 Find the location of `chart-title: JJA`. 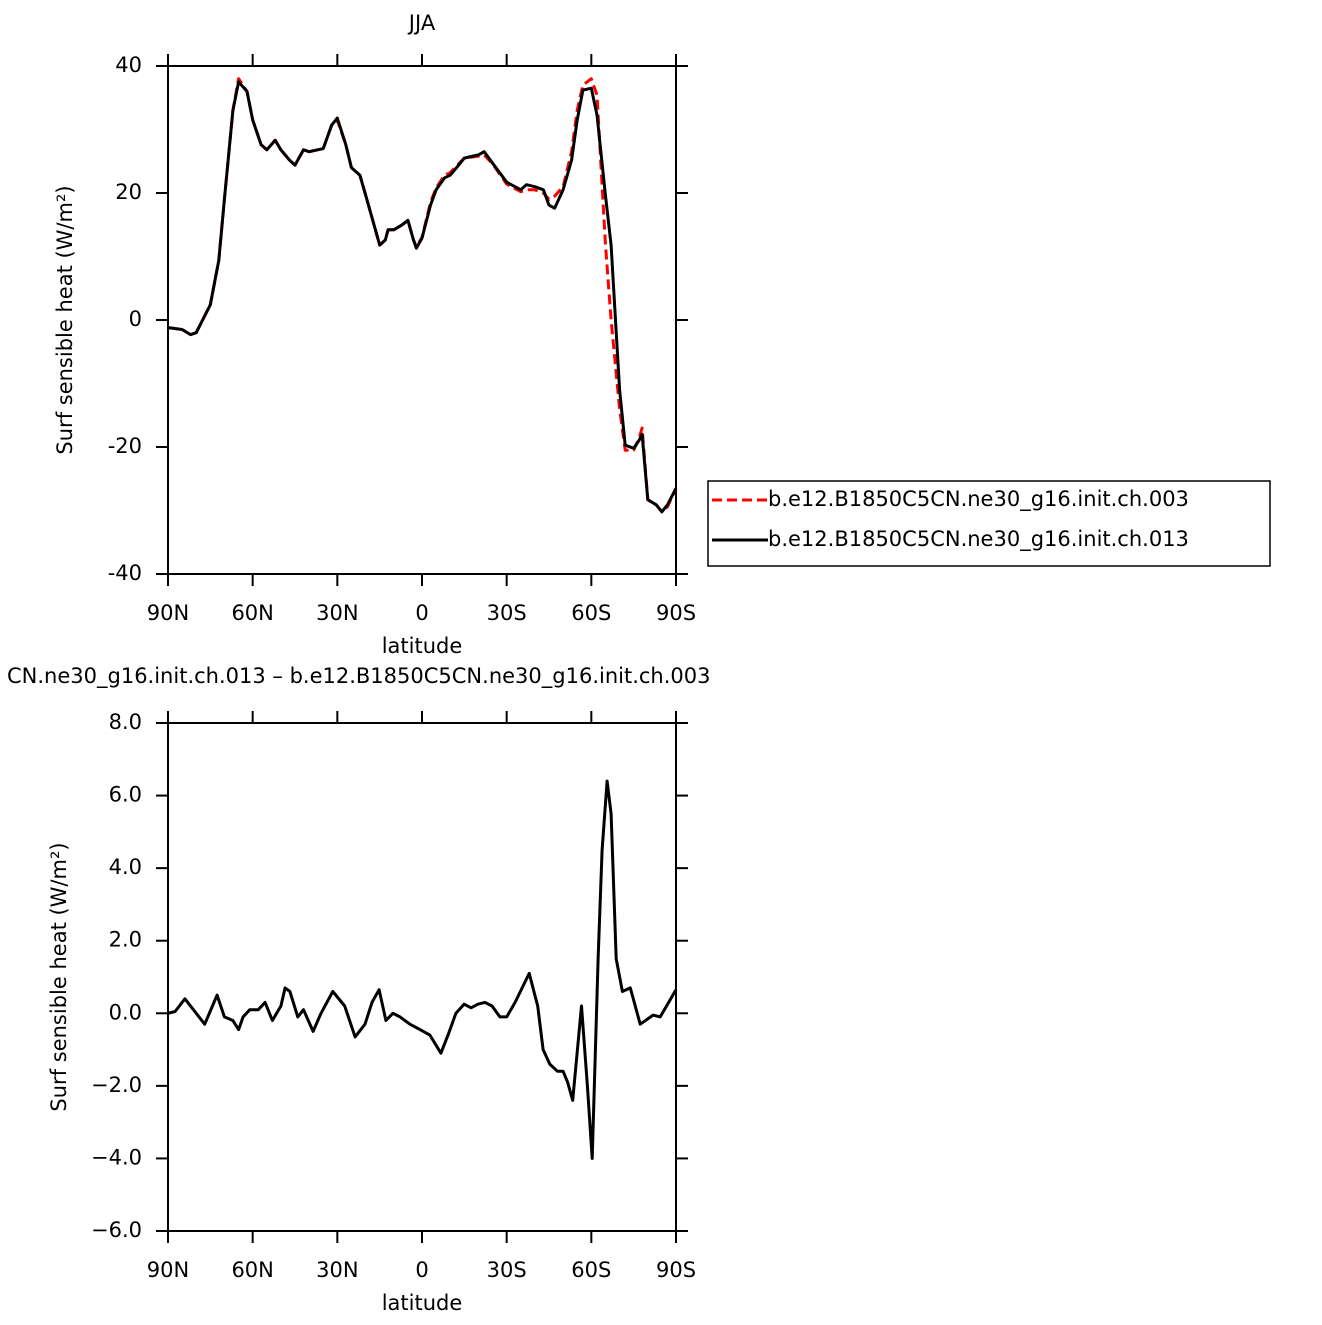

chart-title: JJA is located at coordinates (421, 23).